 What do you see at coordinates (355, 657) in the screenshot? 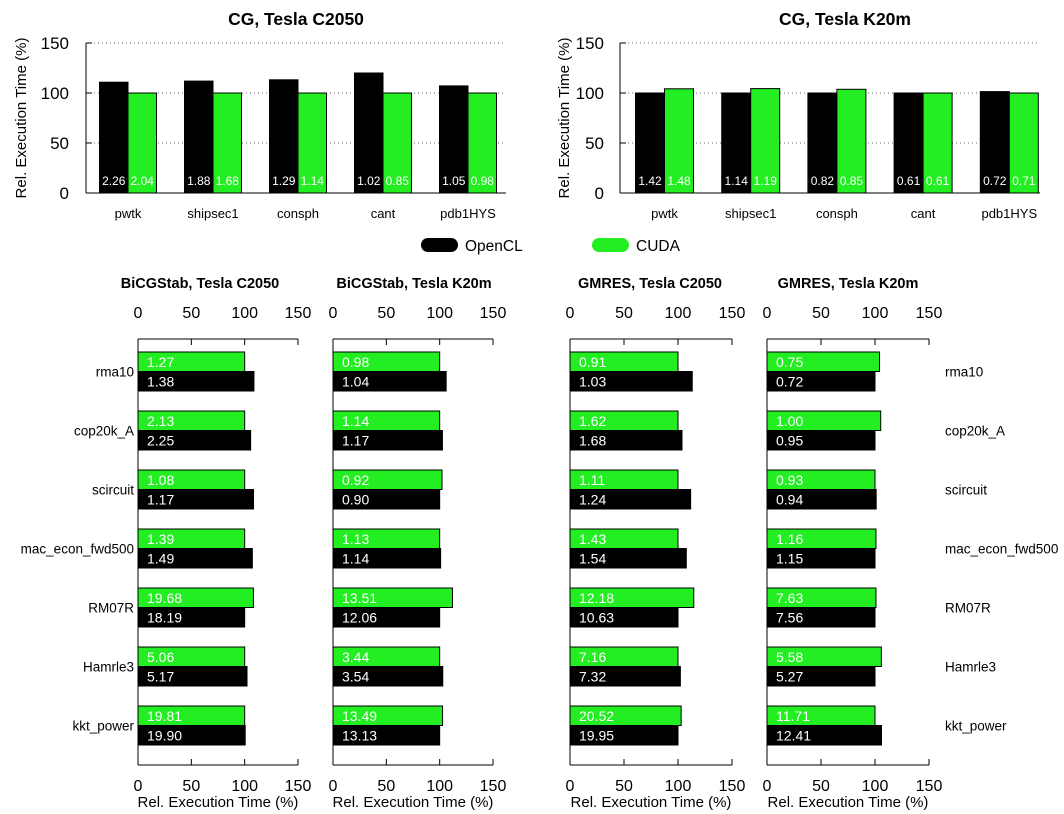
I see `bar-value-label: 3.44` at bounding box center [355, 657].